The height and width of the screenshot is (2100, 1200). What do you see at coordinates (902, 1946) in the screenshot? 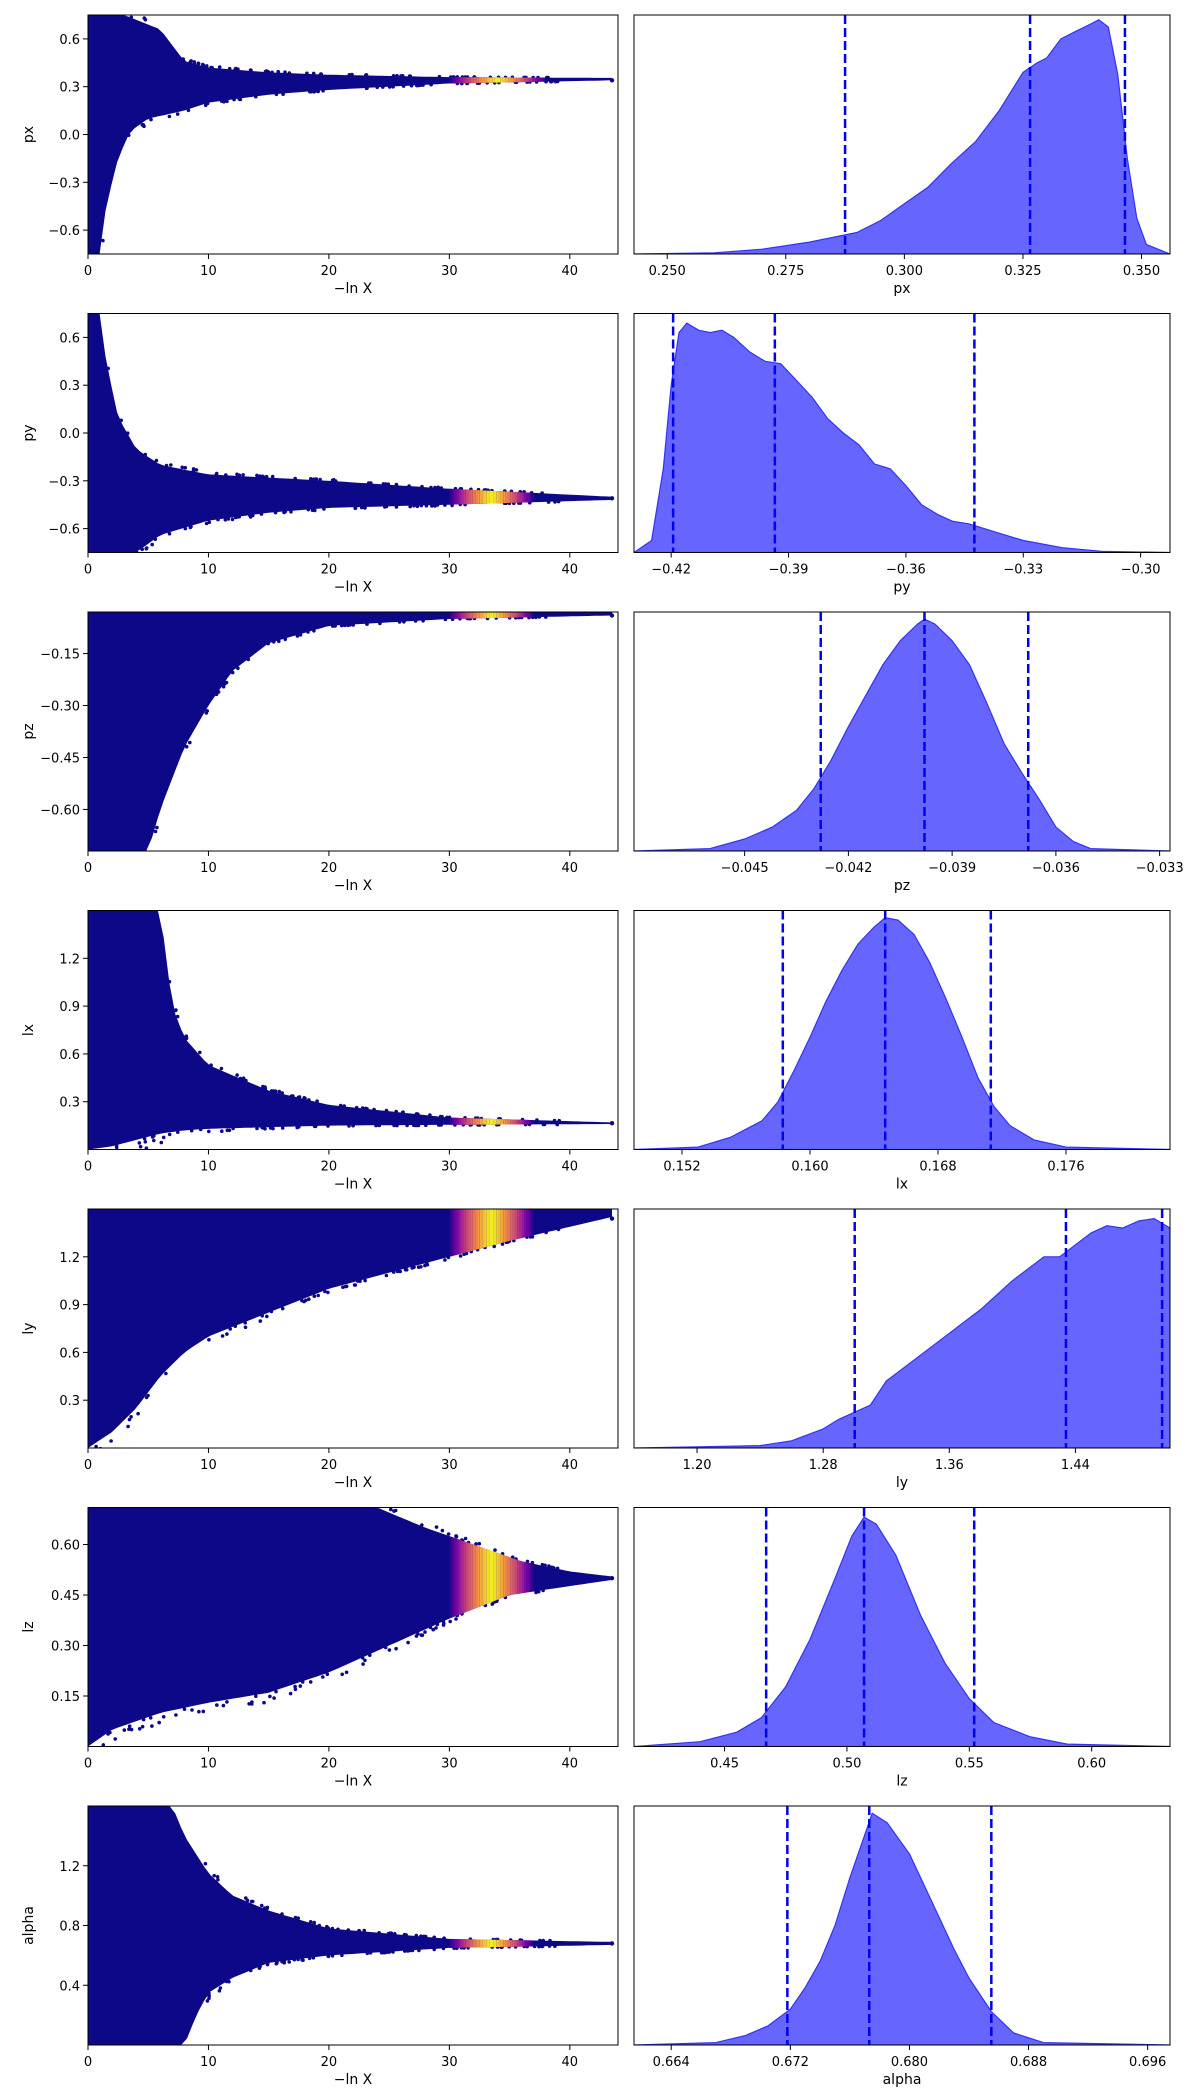
I see `posterior-panel-alpha: 0.664 0.672 0.680 0.688 0.696 alpha` at bounding box center [902, 1946].